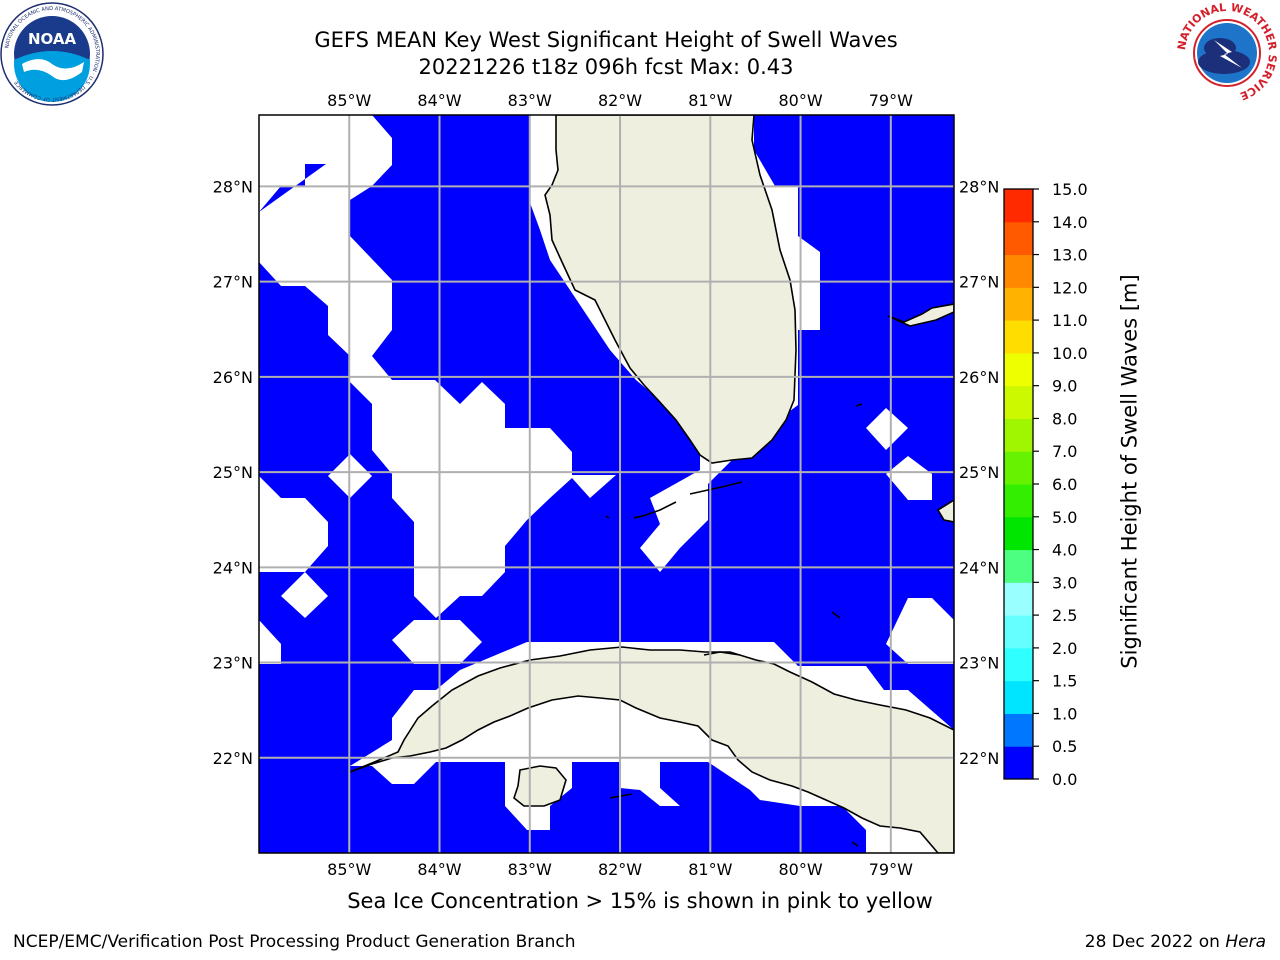 Image resolution: width=1280 pixels, height=960 pixels. What do you see at coordinates (1064, 648) in the screenshot?
I see `colorbar-tick-label: 2.0` at bounding box center [1064, 648].